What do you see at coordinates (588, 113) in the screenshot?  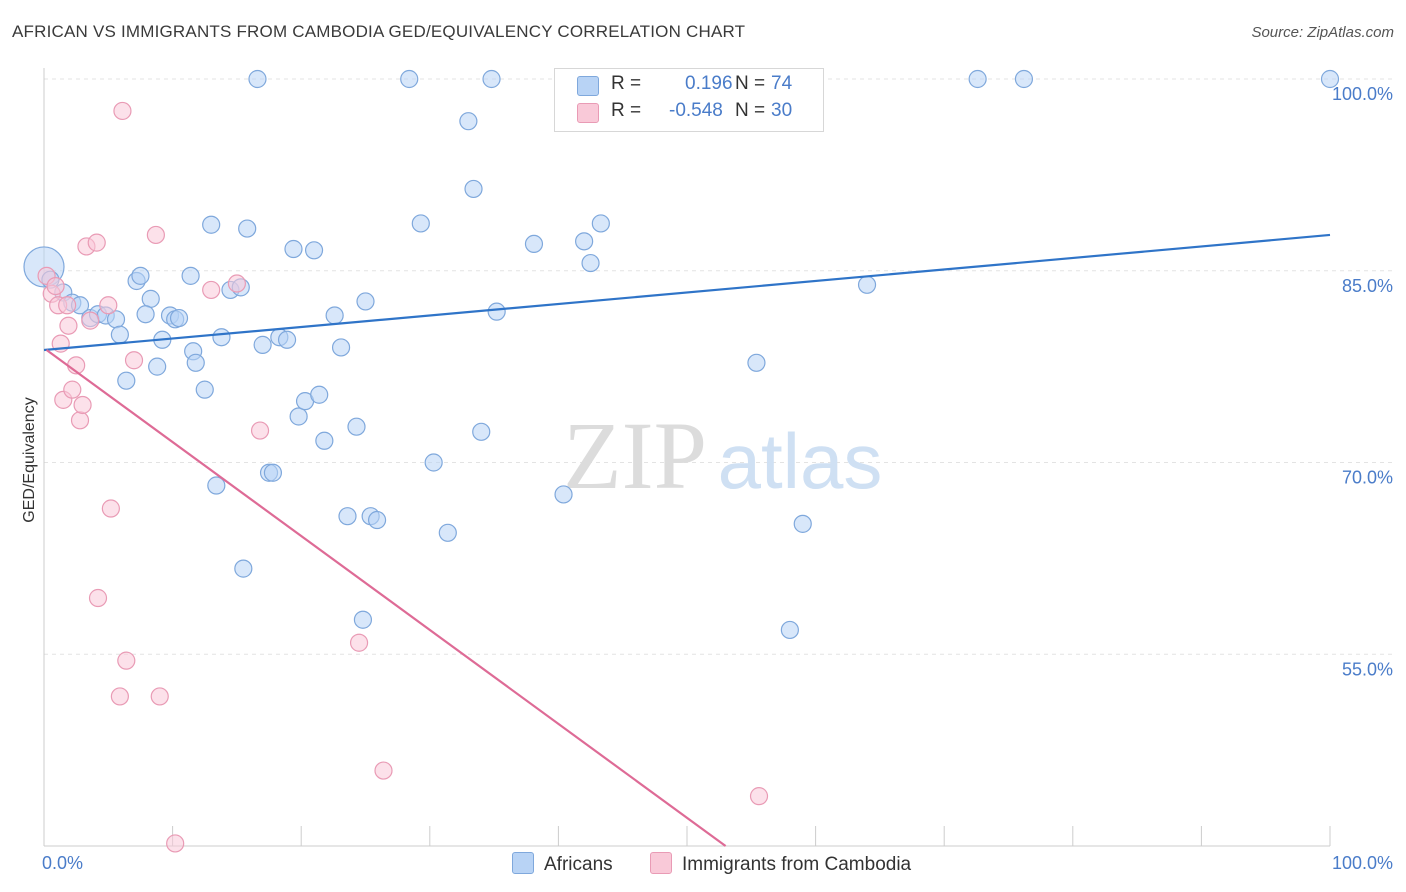 I see `legend-swatch-cambodia` at bounding box center [588, 113].